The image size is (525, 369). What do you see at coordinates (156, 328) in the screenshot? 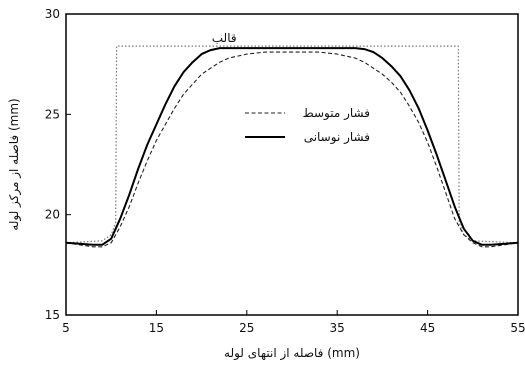
I see `x-tick-label: 15` at bounding box center [156, 328].